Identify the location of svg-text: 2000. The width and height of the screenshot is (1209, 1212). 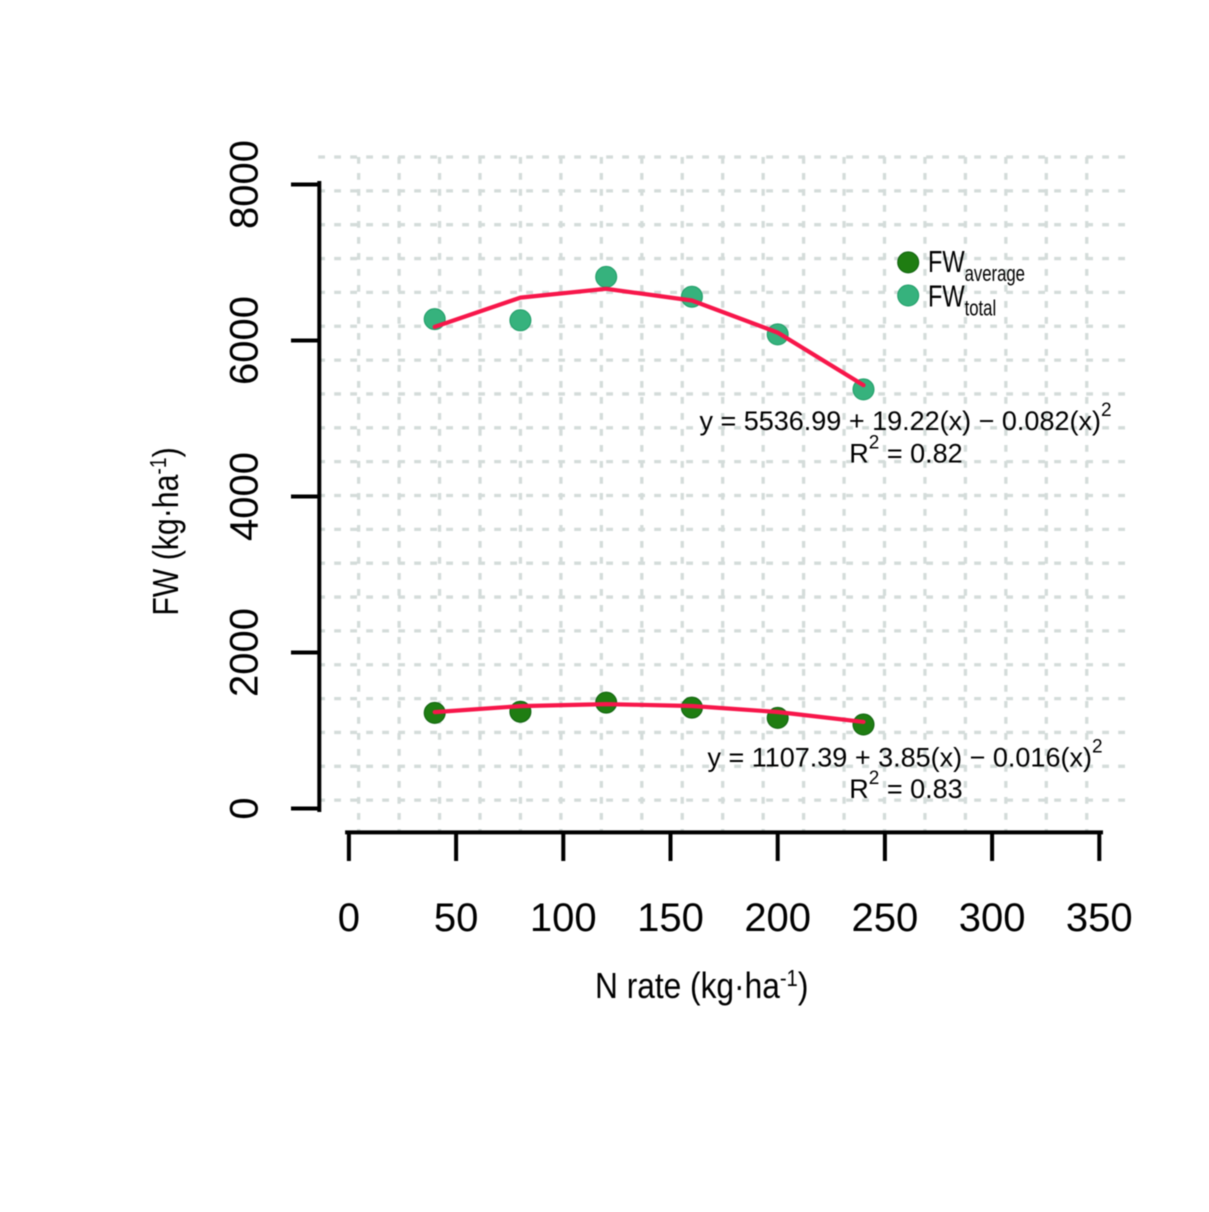
(245, 652).